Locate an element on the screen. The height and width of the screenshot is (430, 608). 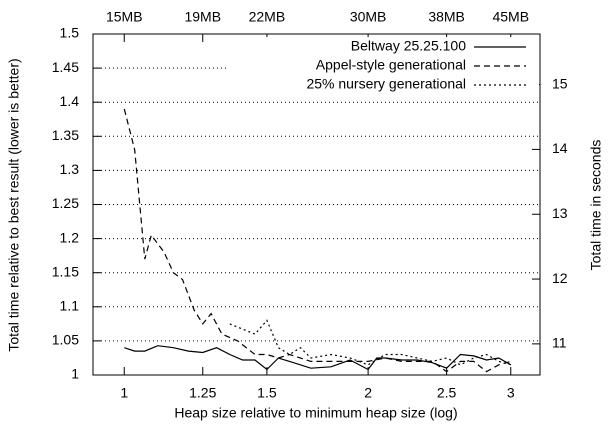
y-tick-label: 1.4 is located at coordinates (70, 101).